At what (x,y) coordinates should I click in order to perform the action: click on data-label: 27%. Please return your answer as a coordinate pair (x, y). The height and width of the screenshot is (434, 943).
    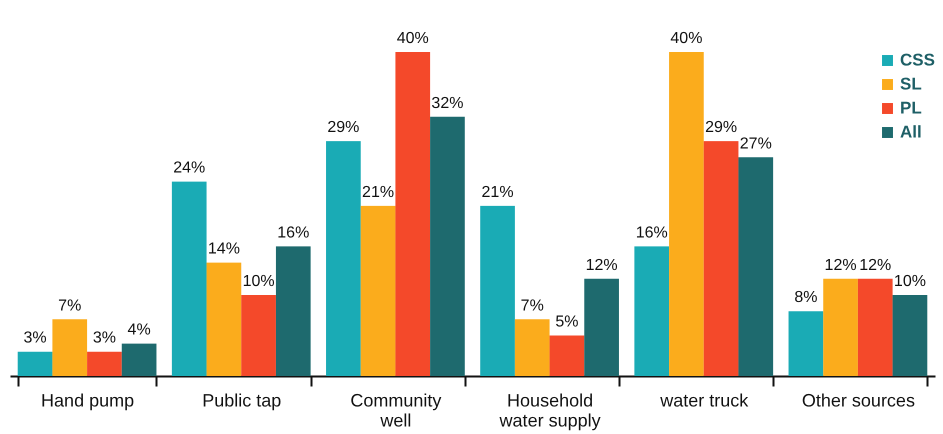
    Looking at the image, I should click on (756, 143).